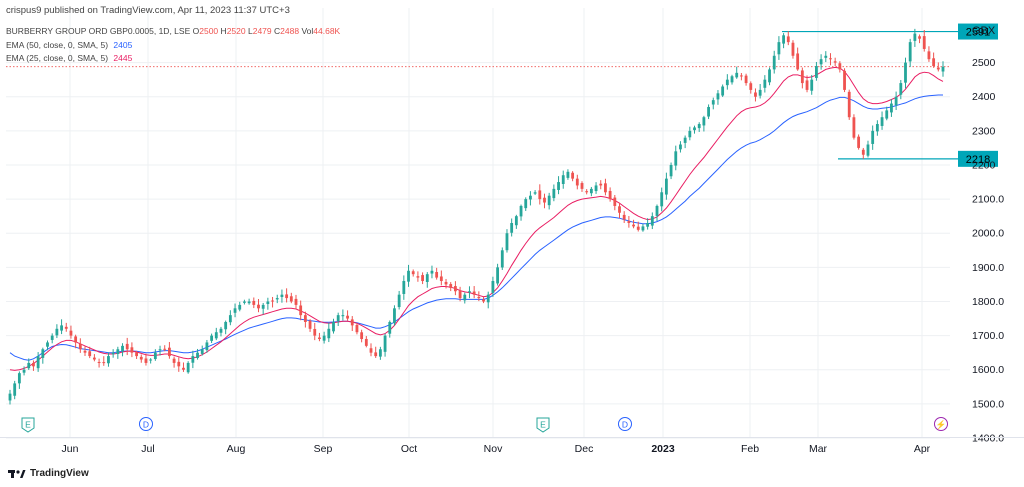 Image resolution: width=1024 pixels, height=487 pixels. What do you see at coordinates (988, 268) in the screenshot?
I see `y-tick-label: 1900.0` at bounding box center [988, 268].